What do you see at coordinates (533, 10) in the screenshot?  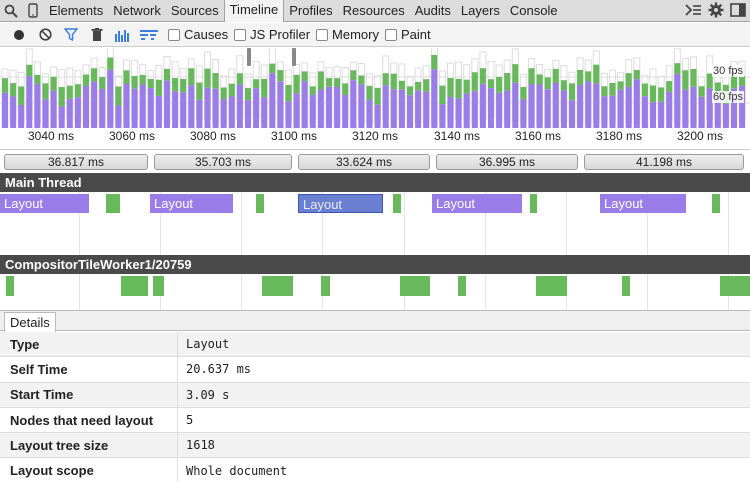 I see `tab-console: Console` at bounding box center [533, 10].